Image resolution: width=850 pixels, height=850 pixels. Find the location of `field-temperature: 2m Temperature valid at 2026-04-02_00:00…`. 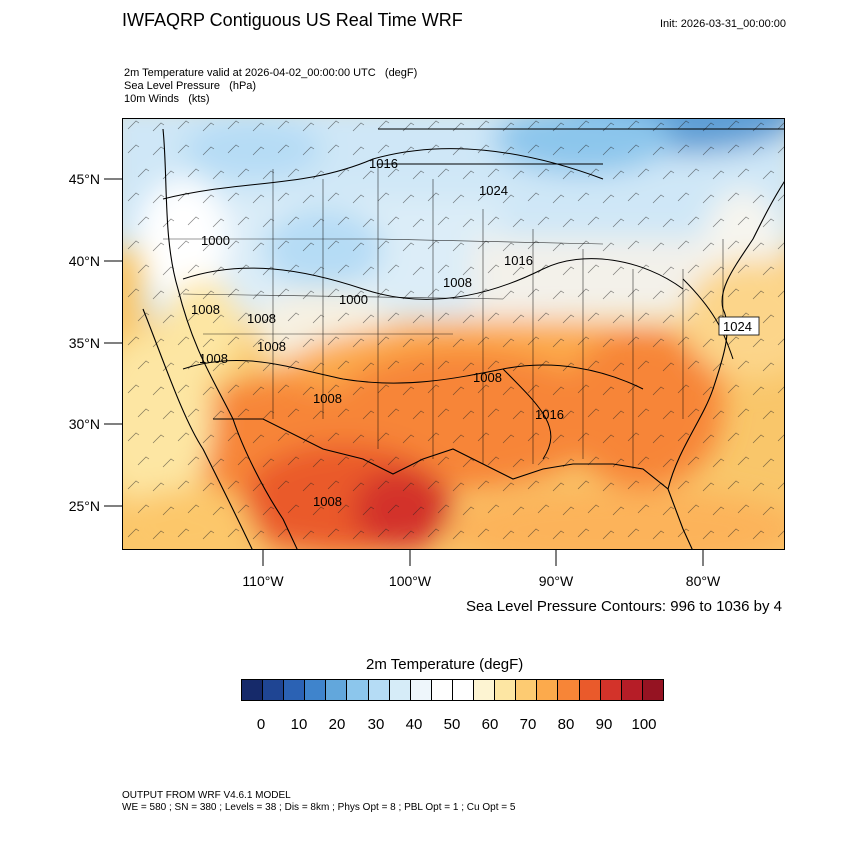

field-temperature: 2m Temperature valid at 2026-04-02_00:00… is located at coordinates (270, 73).